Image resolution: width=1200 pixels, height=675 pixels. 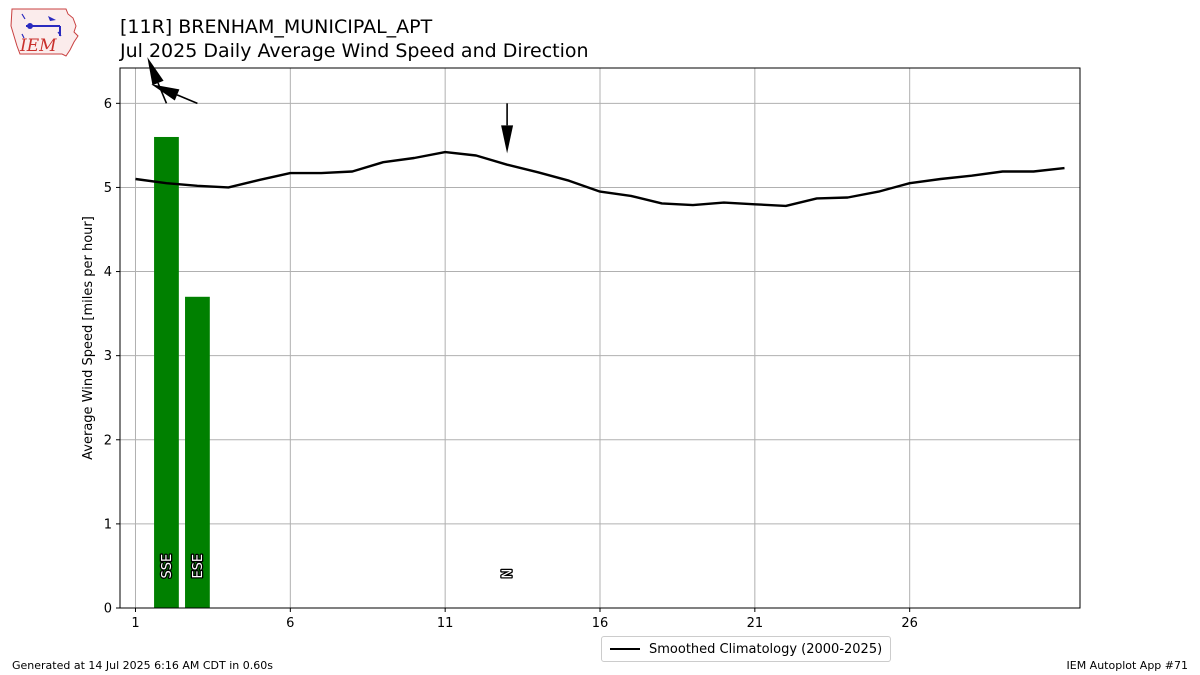 I want to click on direction-label-day-2: SSE, so click(x=167, y=566).